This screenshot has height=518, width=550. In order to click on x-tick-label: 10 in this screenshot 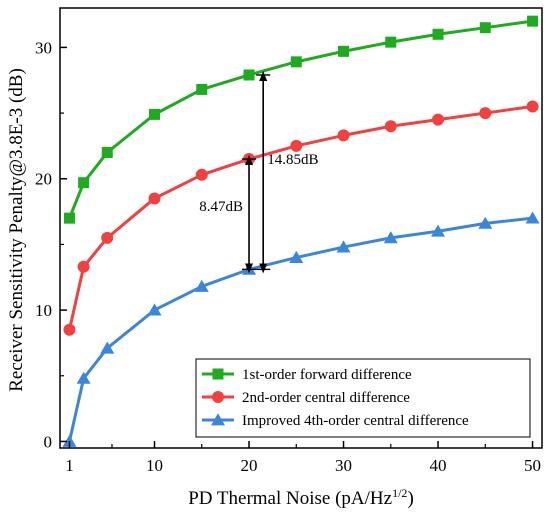, I will do `click(154, 465)`.